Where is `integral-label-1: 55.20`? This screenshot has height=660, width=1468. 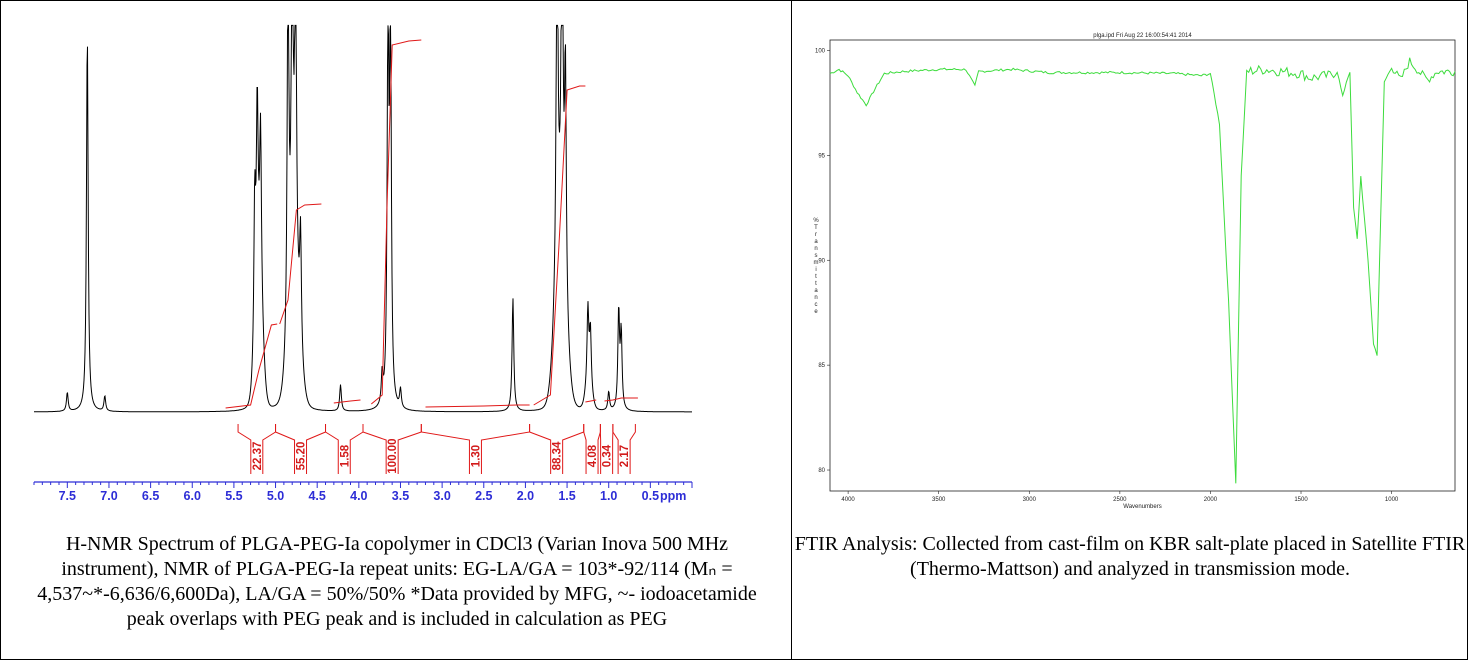
integral-label-1: 55.20 is located at coordinates (302, 456).